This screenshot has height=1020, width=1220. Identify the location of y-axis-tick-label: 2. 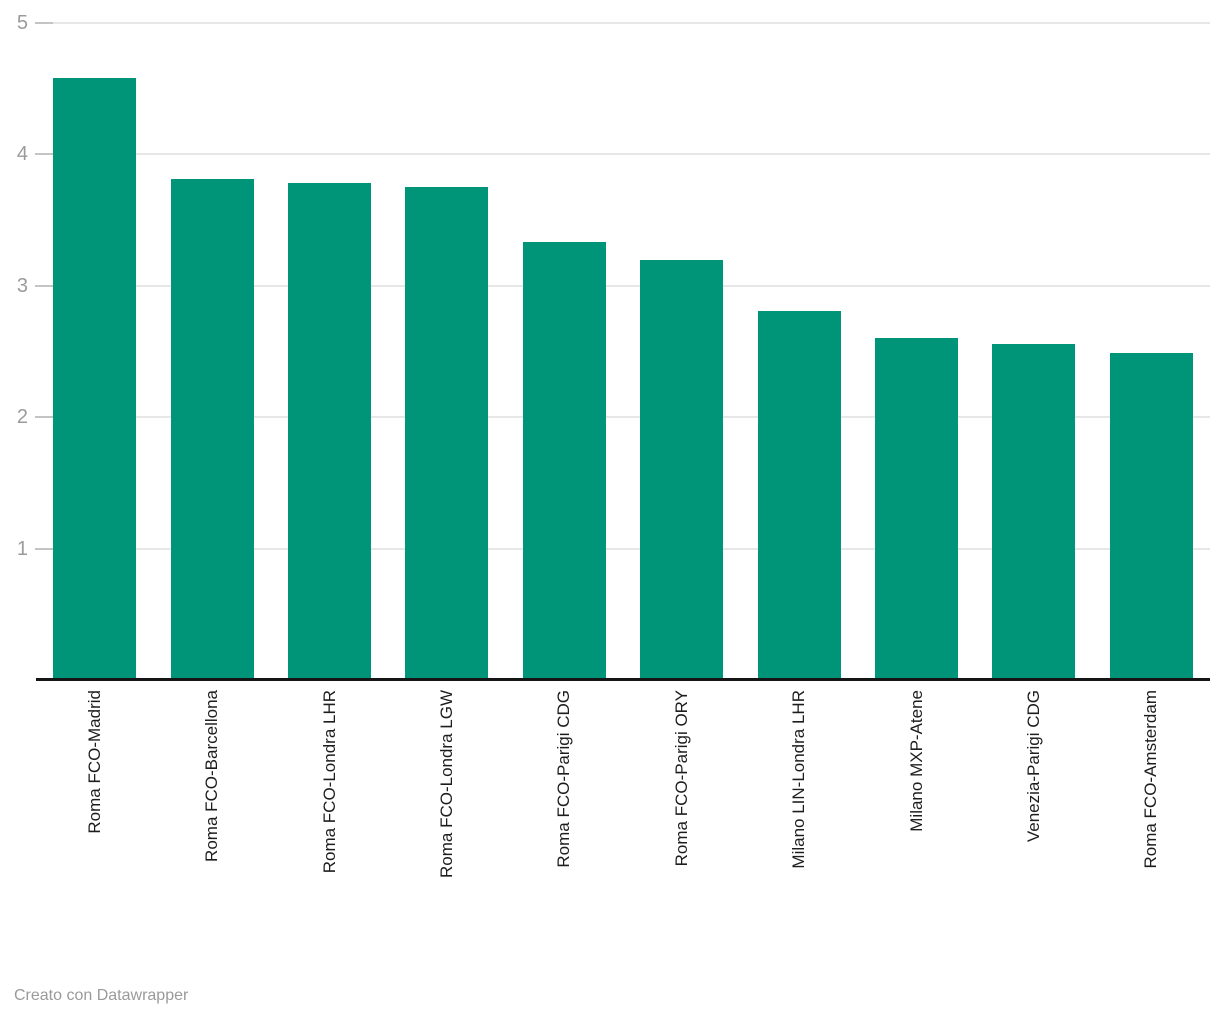
(22, 417).